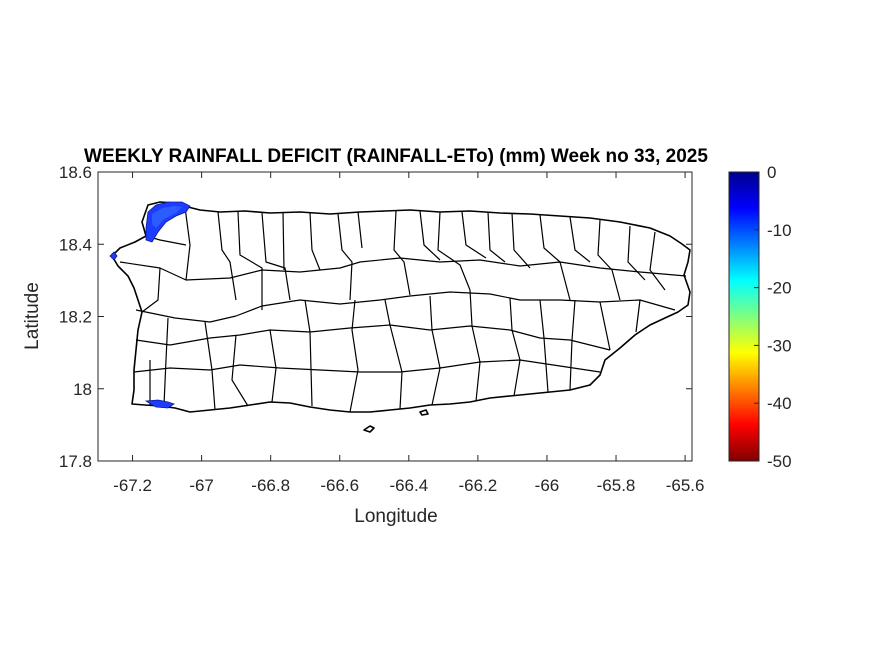 Image resolution: width=875 pixels, height=656 pixels. What do you see at coordinates (408, 485) in the screenshot?
I see `x-tick-label: -66.4` at bounding box center [408, 485].